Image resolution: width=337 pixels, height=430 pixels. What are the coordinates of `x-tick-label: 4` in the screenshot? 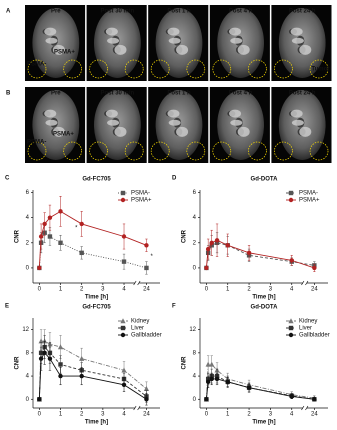 It's located at (292, 290).